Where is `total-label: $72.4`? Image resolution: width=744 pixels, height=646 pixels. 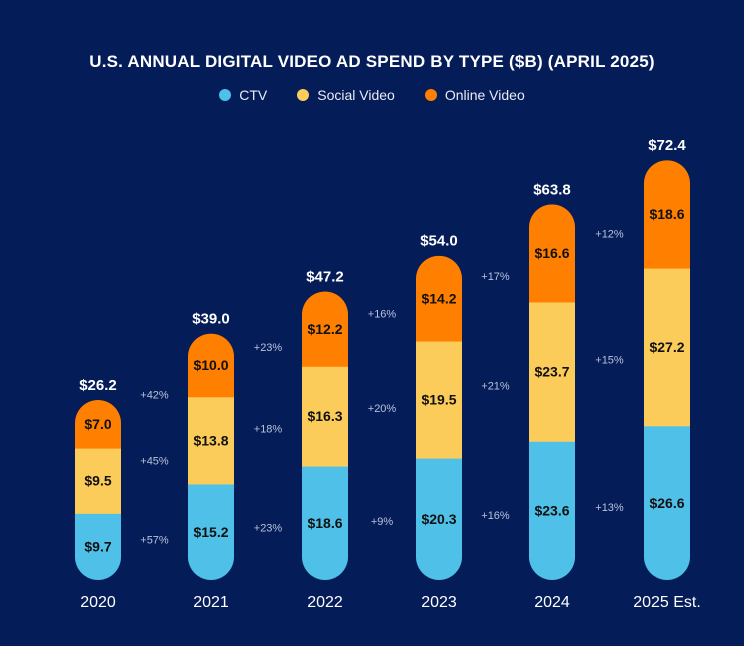 total-label: $72.4 is located at coordinates (667, 145).